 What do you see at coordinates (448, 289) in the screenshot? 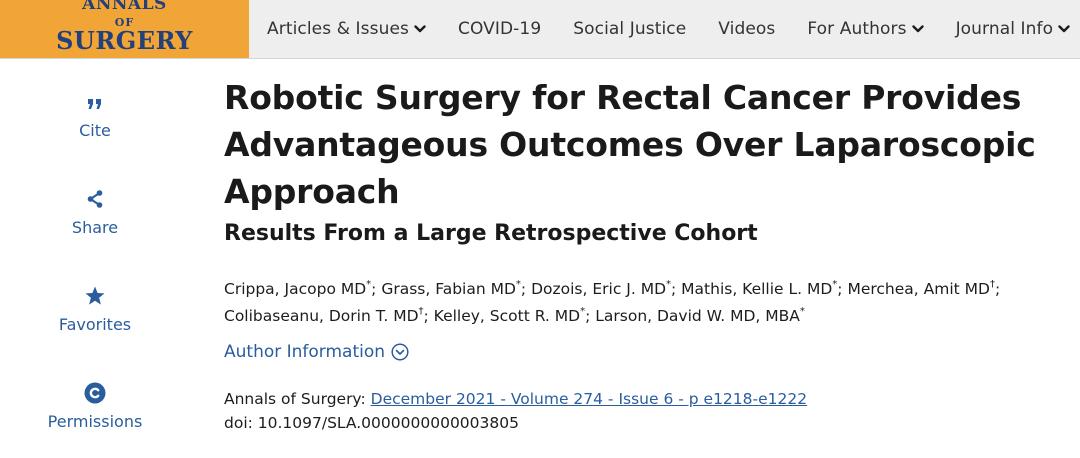
I see `author-name: Grass, Fabian MD` at bounding box center [448, 289].